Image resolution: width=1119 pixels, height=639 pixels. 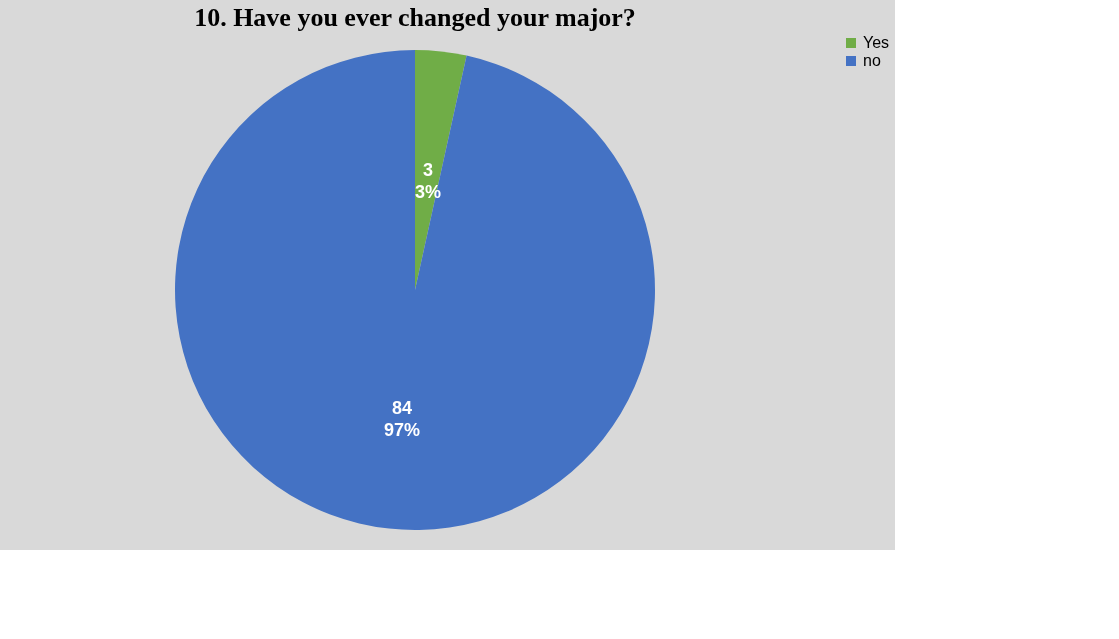 I want to click on data-label: 84 97%, so click(x=402, y=419).